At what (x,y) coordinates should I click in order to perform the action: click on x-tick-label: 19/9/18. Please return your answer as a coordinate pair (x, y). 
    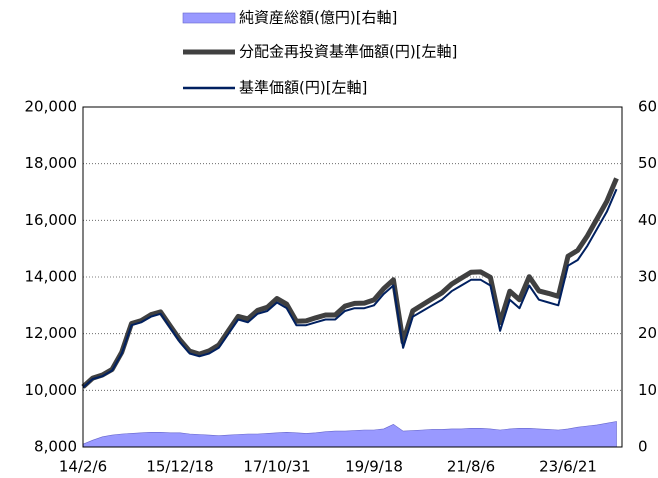
    Looking at the image, I should click on (374, 467).